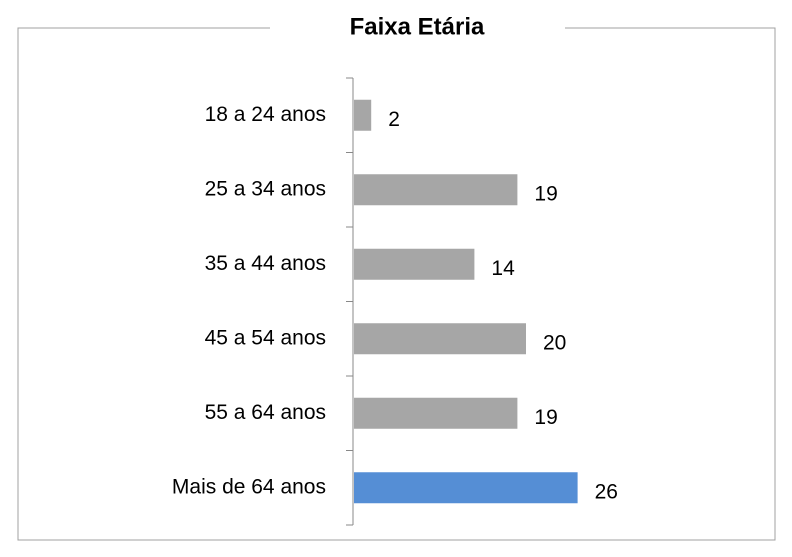 This screenshot has width=792, height=557. What do you see at coordinates (249, 486) in the screenshot?
I see `category-label: Mais de 64 anos` at bounding box center [249, 486].